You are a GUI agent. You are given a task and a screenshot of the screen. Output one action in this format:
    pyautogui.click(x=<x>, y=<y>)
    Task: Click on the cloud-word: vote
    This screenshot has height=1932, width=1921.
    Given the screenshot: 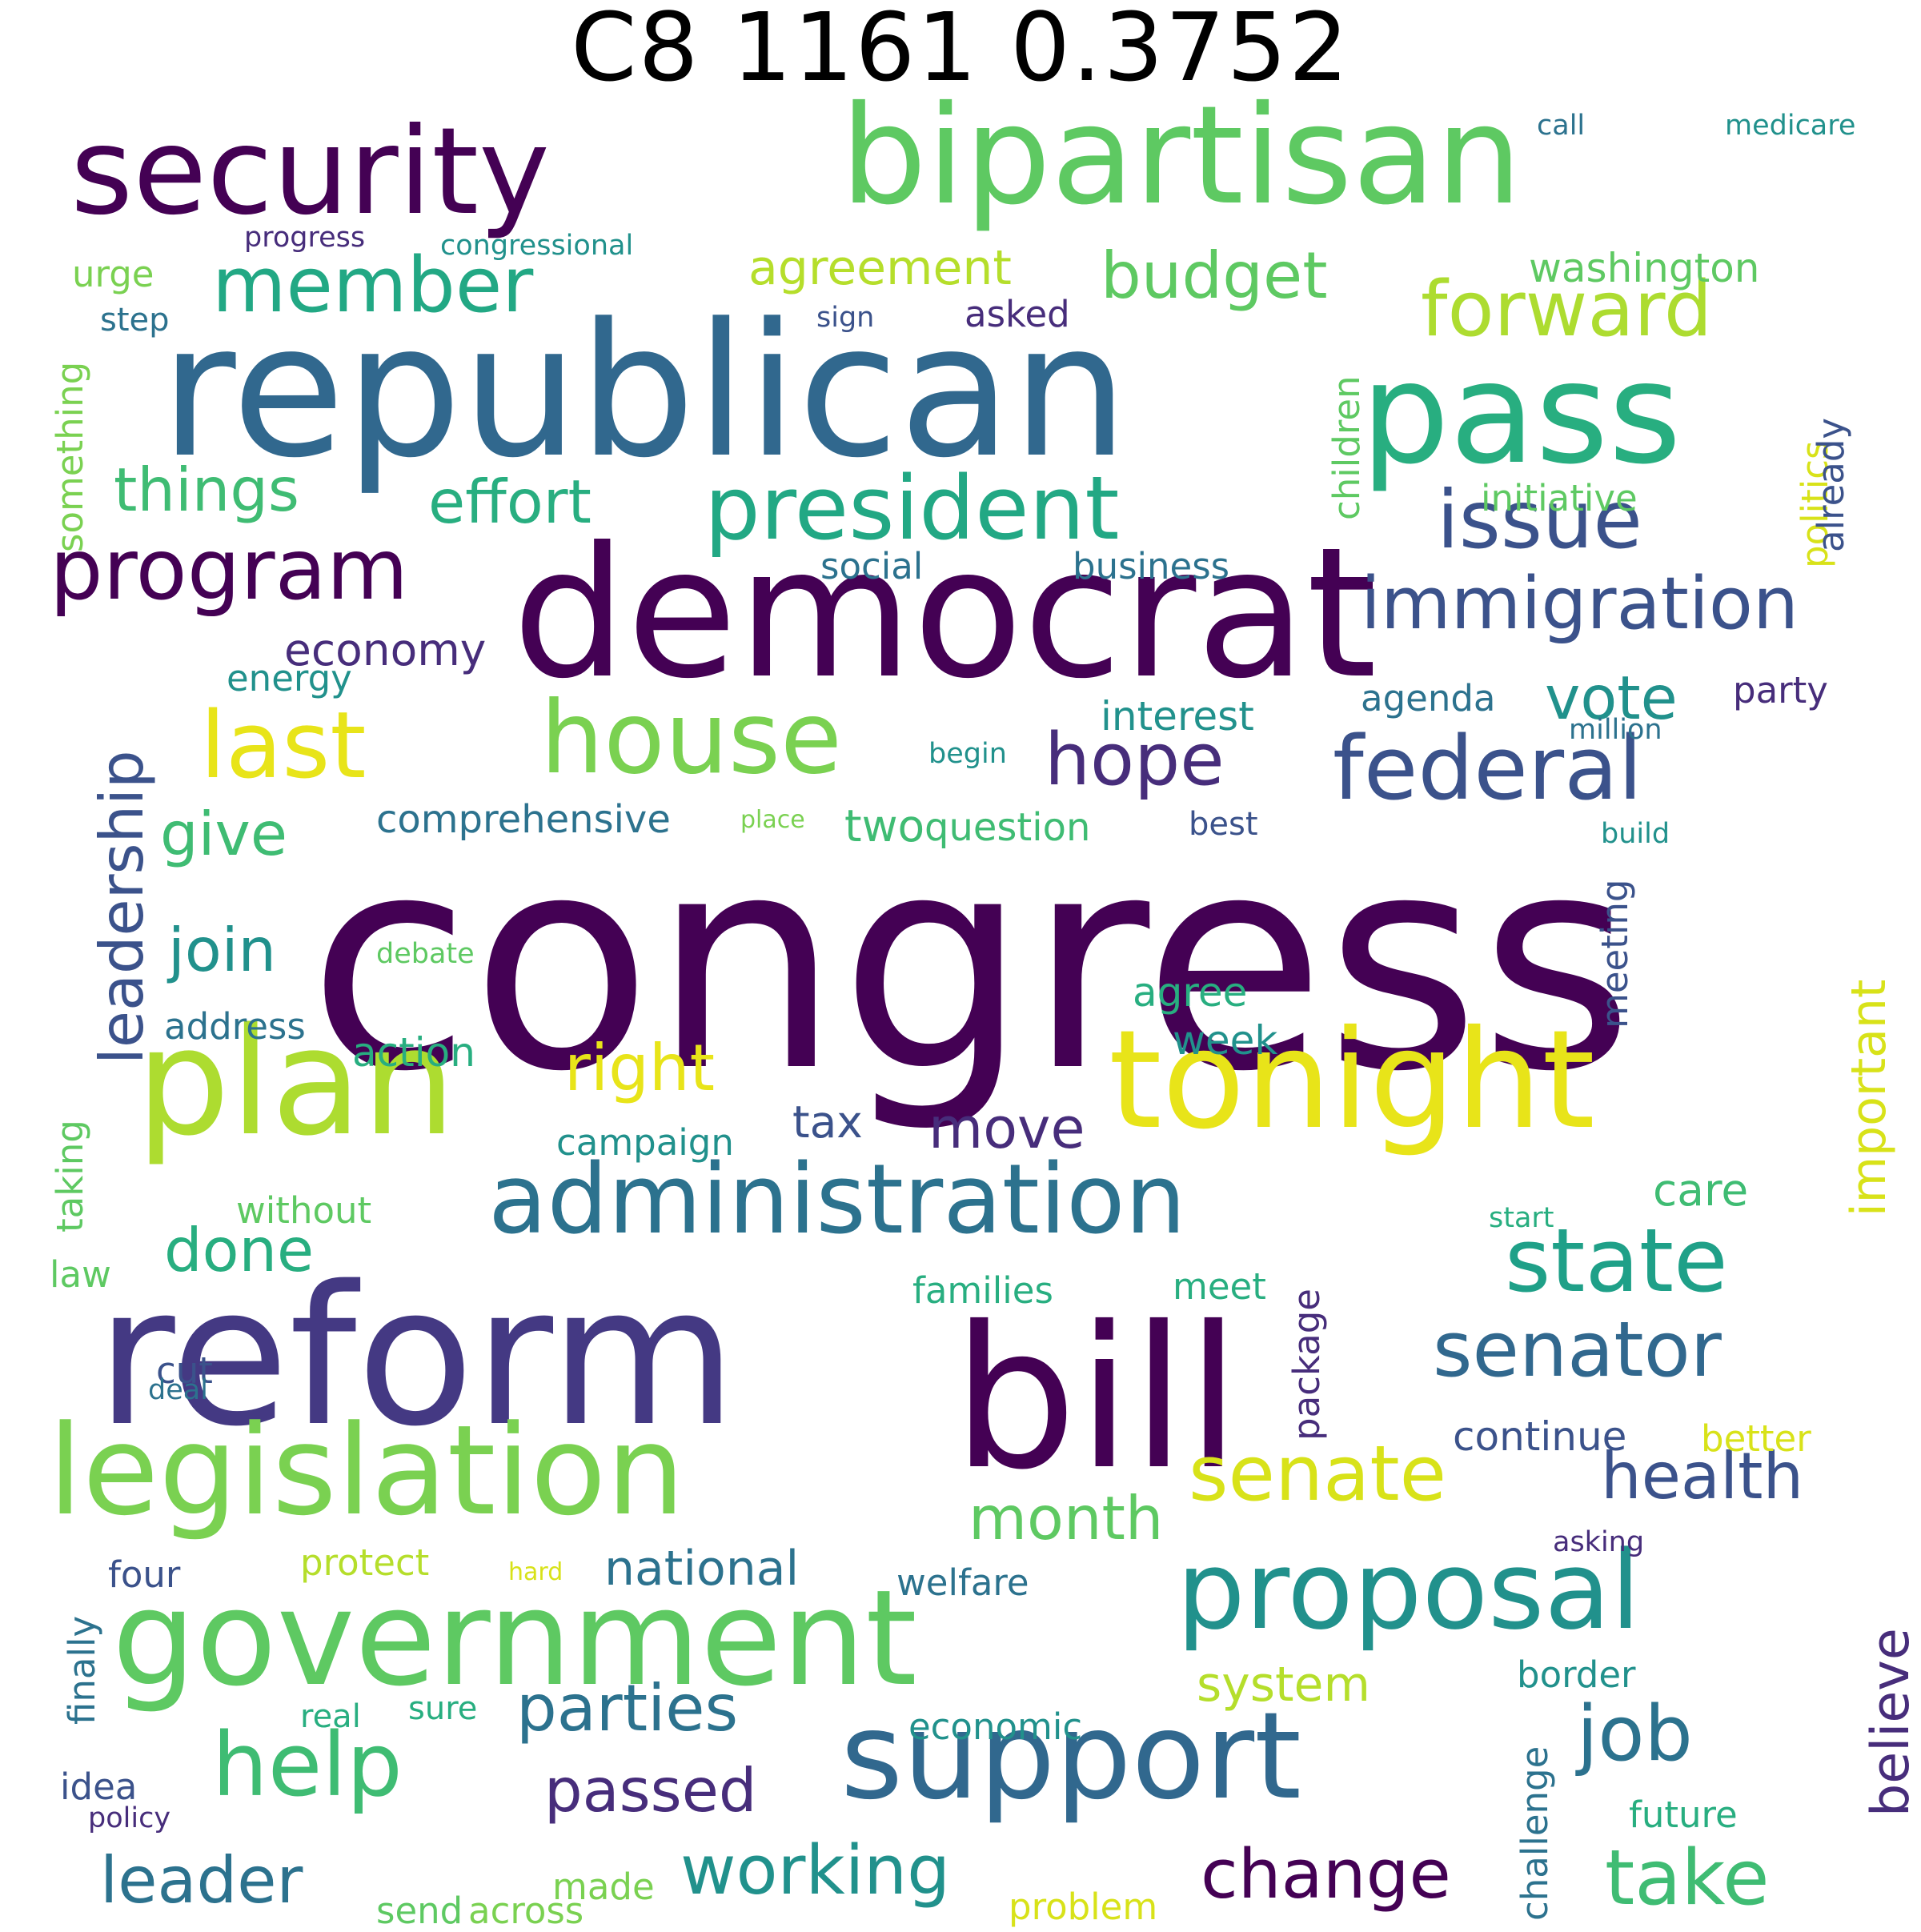 What is the action you would take?
    pyautogui.click(x=1611, y=698)
    